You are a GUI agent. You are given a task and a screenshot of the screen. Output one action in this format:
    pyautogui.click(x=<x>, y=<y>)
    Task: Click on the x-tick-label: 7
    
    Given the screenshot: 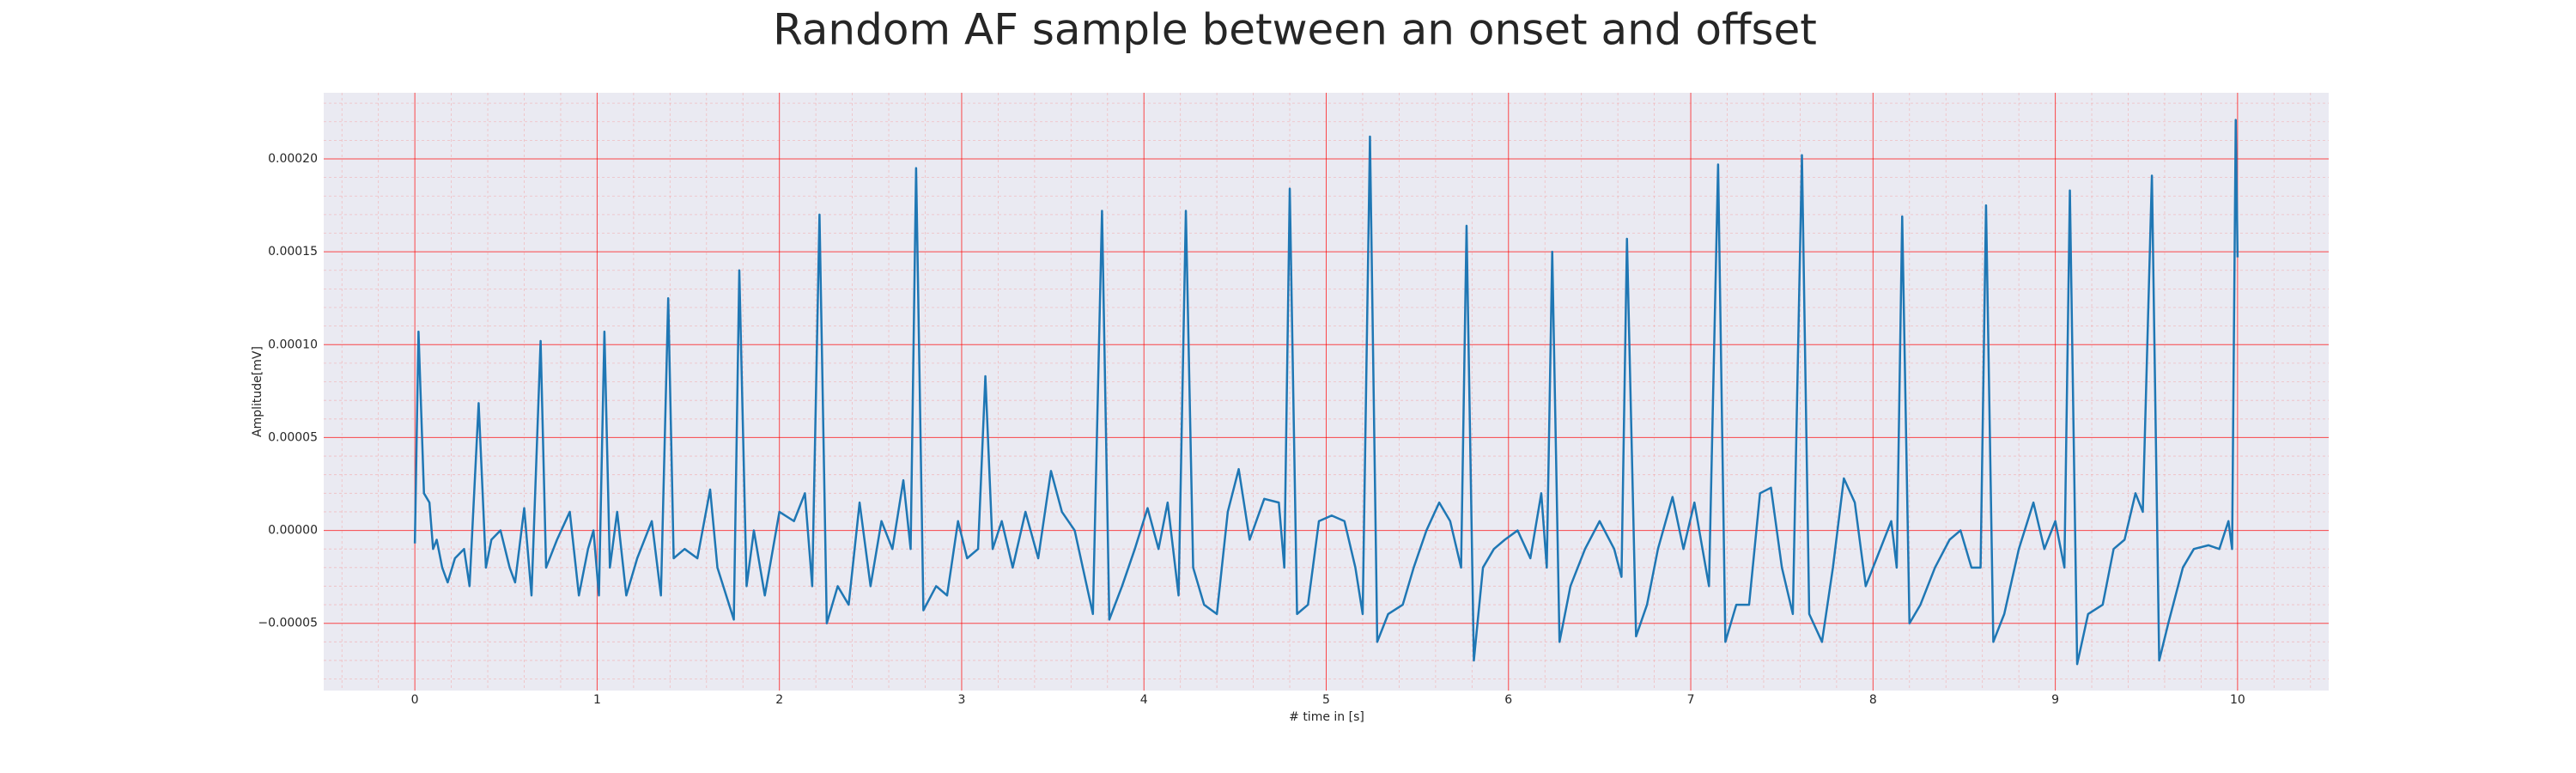 What is the action you would take?
    pyautogui.click(x=1691, y=700)
    